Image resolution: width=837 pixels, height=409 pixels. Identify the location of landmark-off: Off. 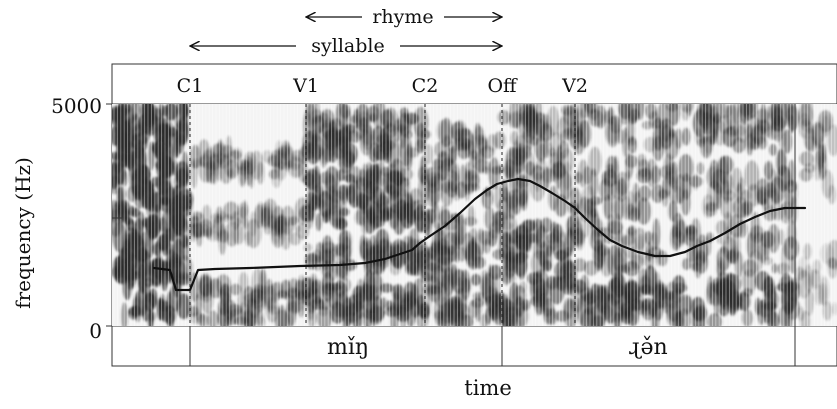
(502, 86).